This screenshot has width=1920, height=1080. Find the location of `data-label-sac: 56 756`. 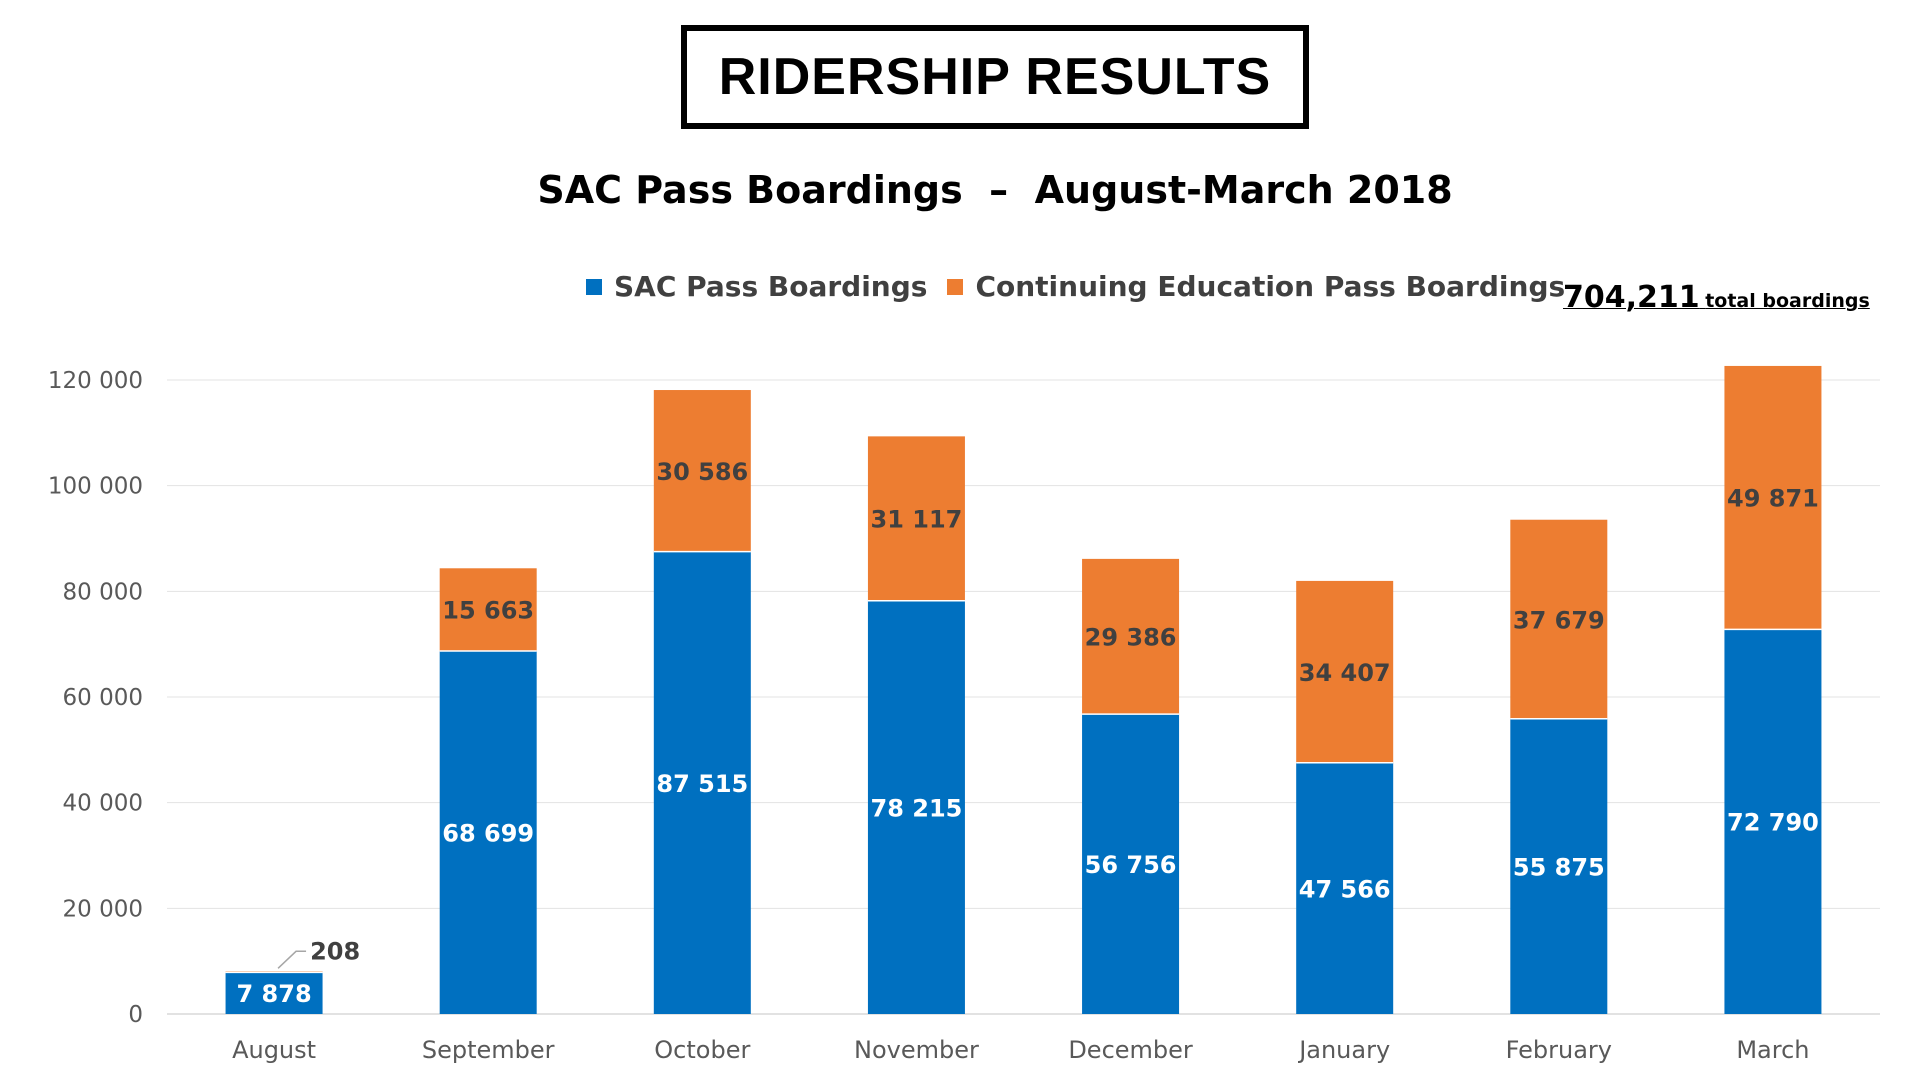

data-label-sac: 56 756 is located at coordinates (1131, 865).